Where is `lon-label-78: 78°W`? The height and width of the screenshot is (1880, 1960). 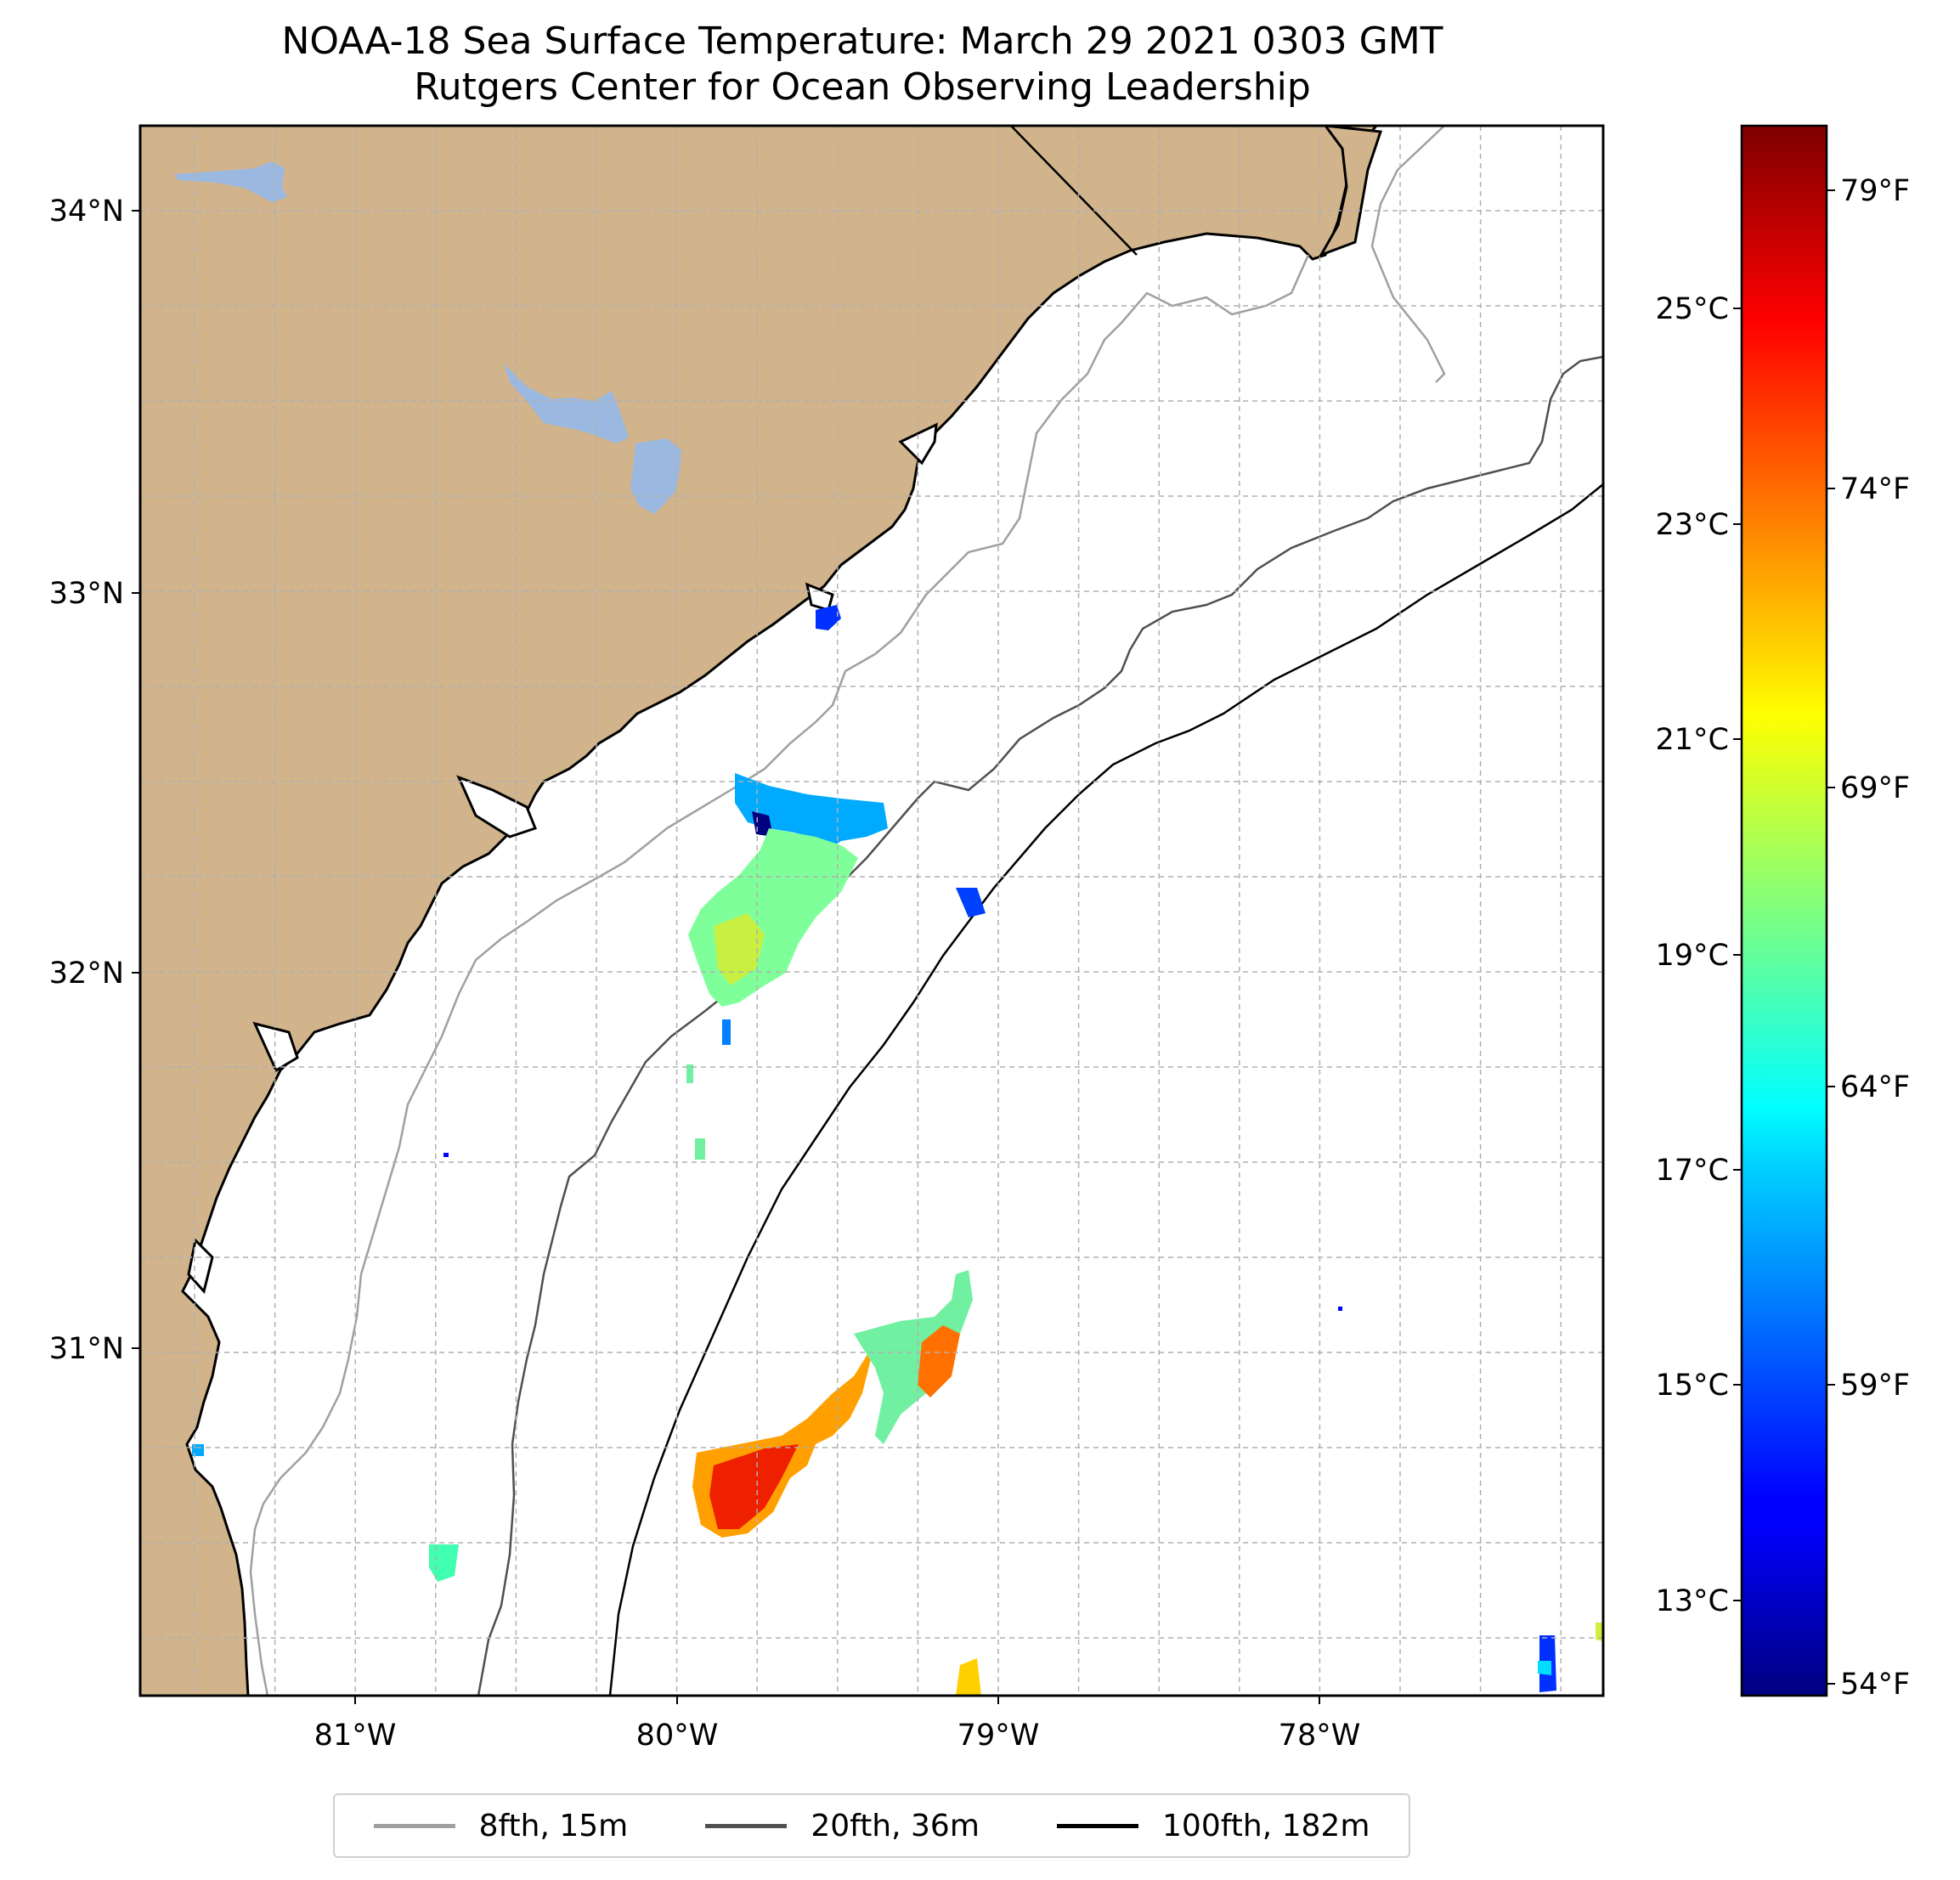 lon-label-78: 78°W is located at coordinates (1320, 1736).